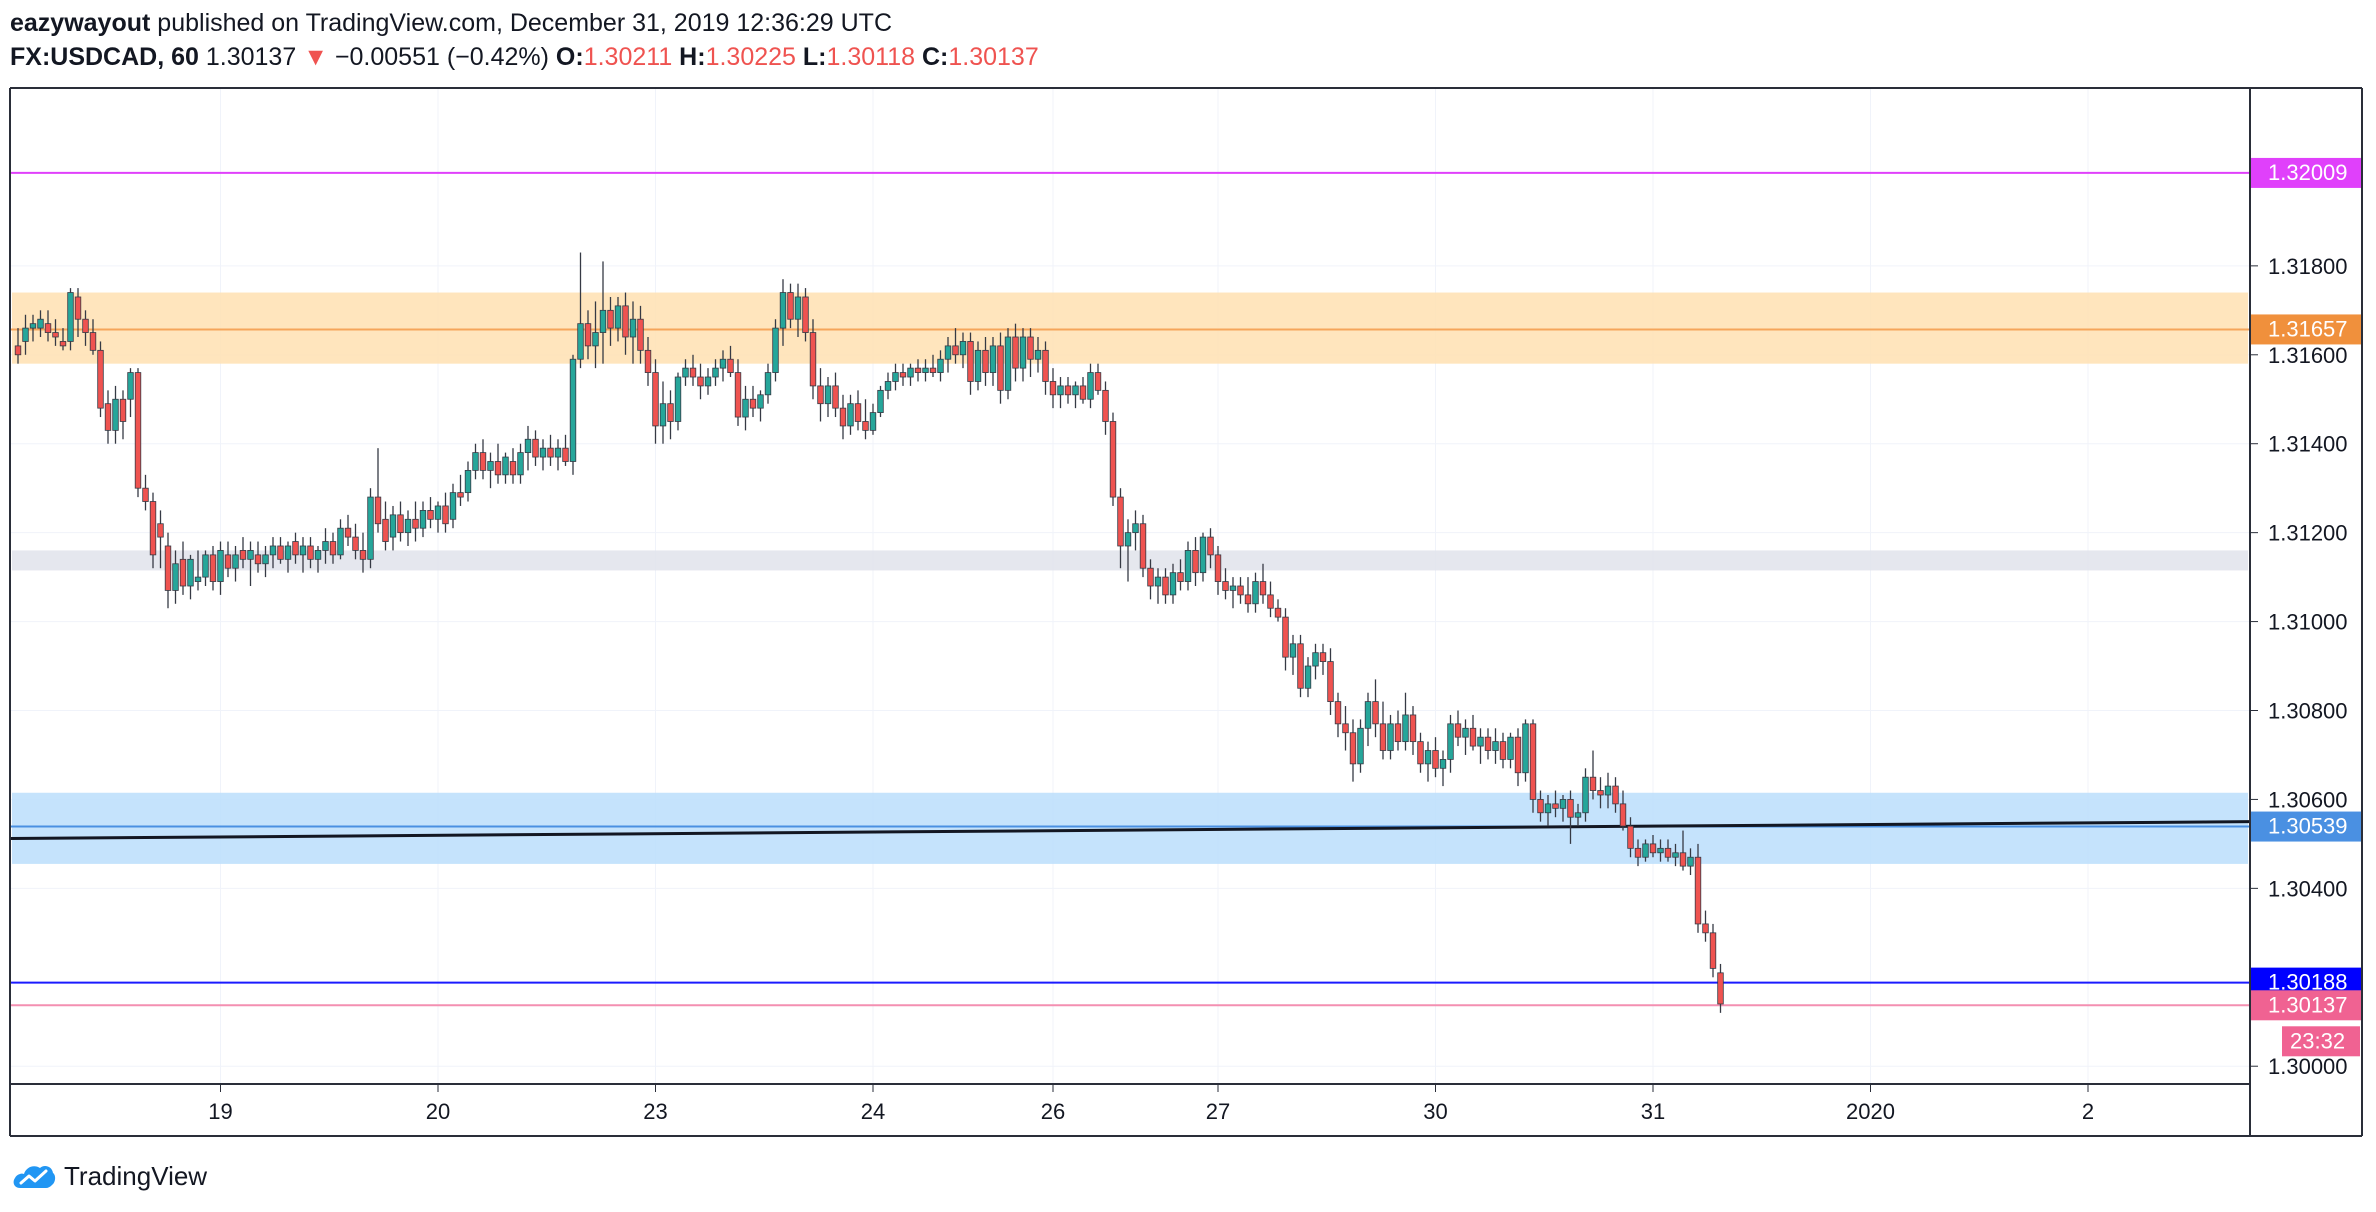 This screenshot has width=2376, height=1212. Describe the element at coordinates (1130, 828) in the screenshot. I see `support-zone` at that location.